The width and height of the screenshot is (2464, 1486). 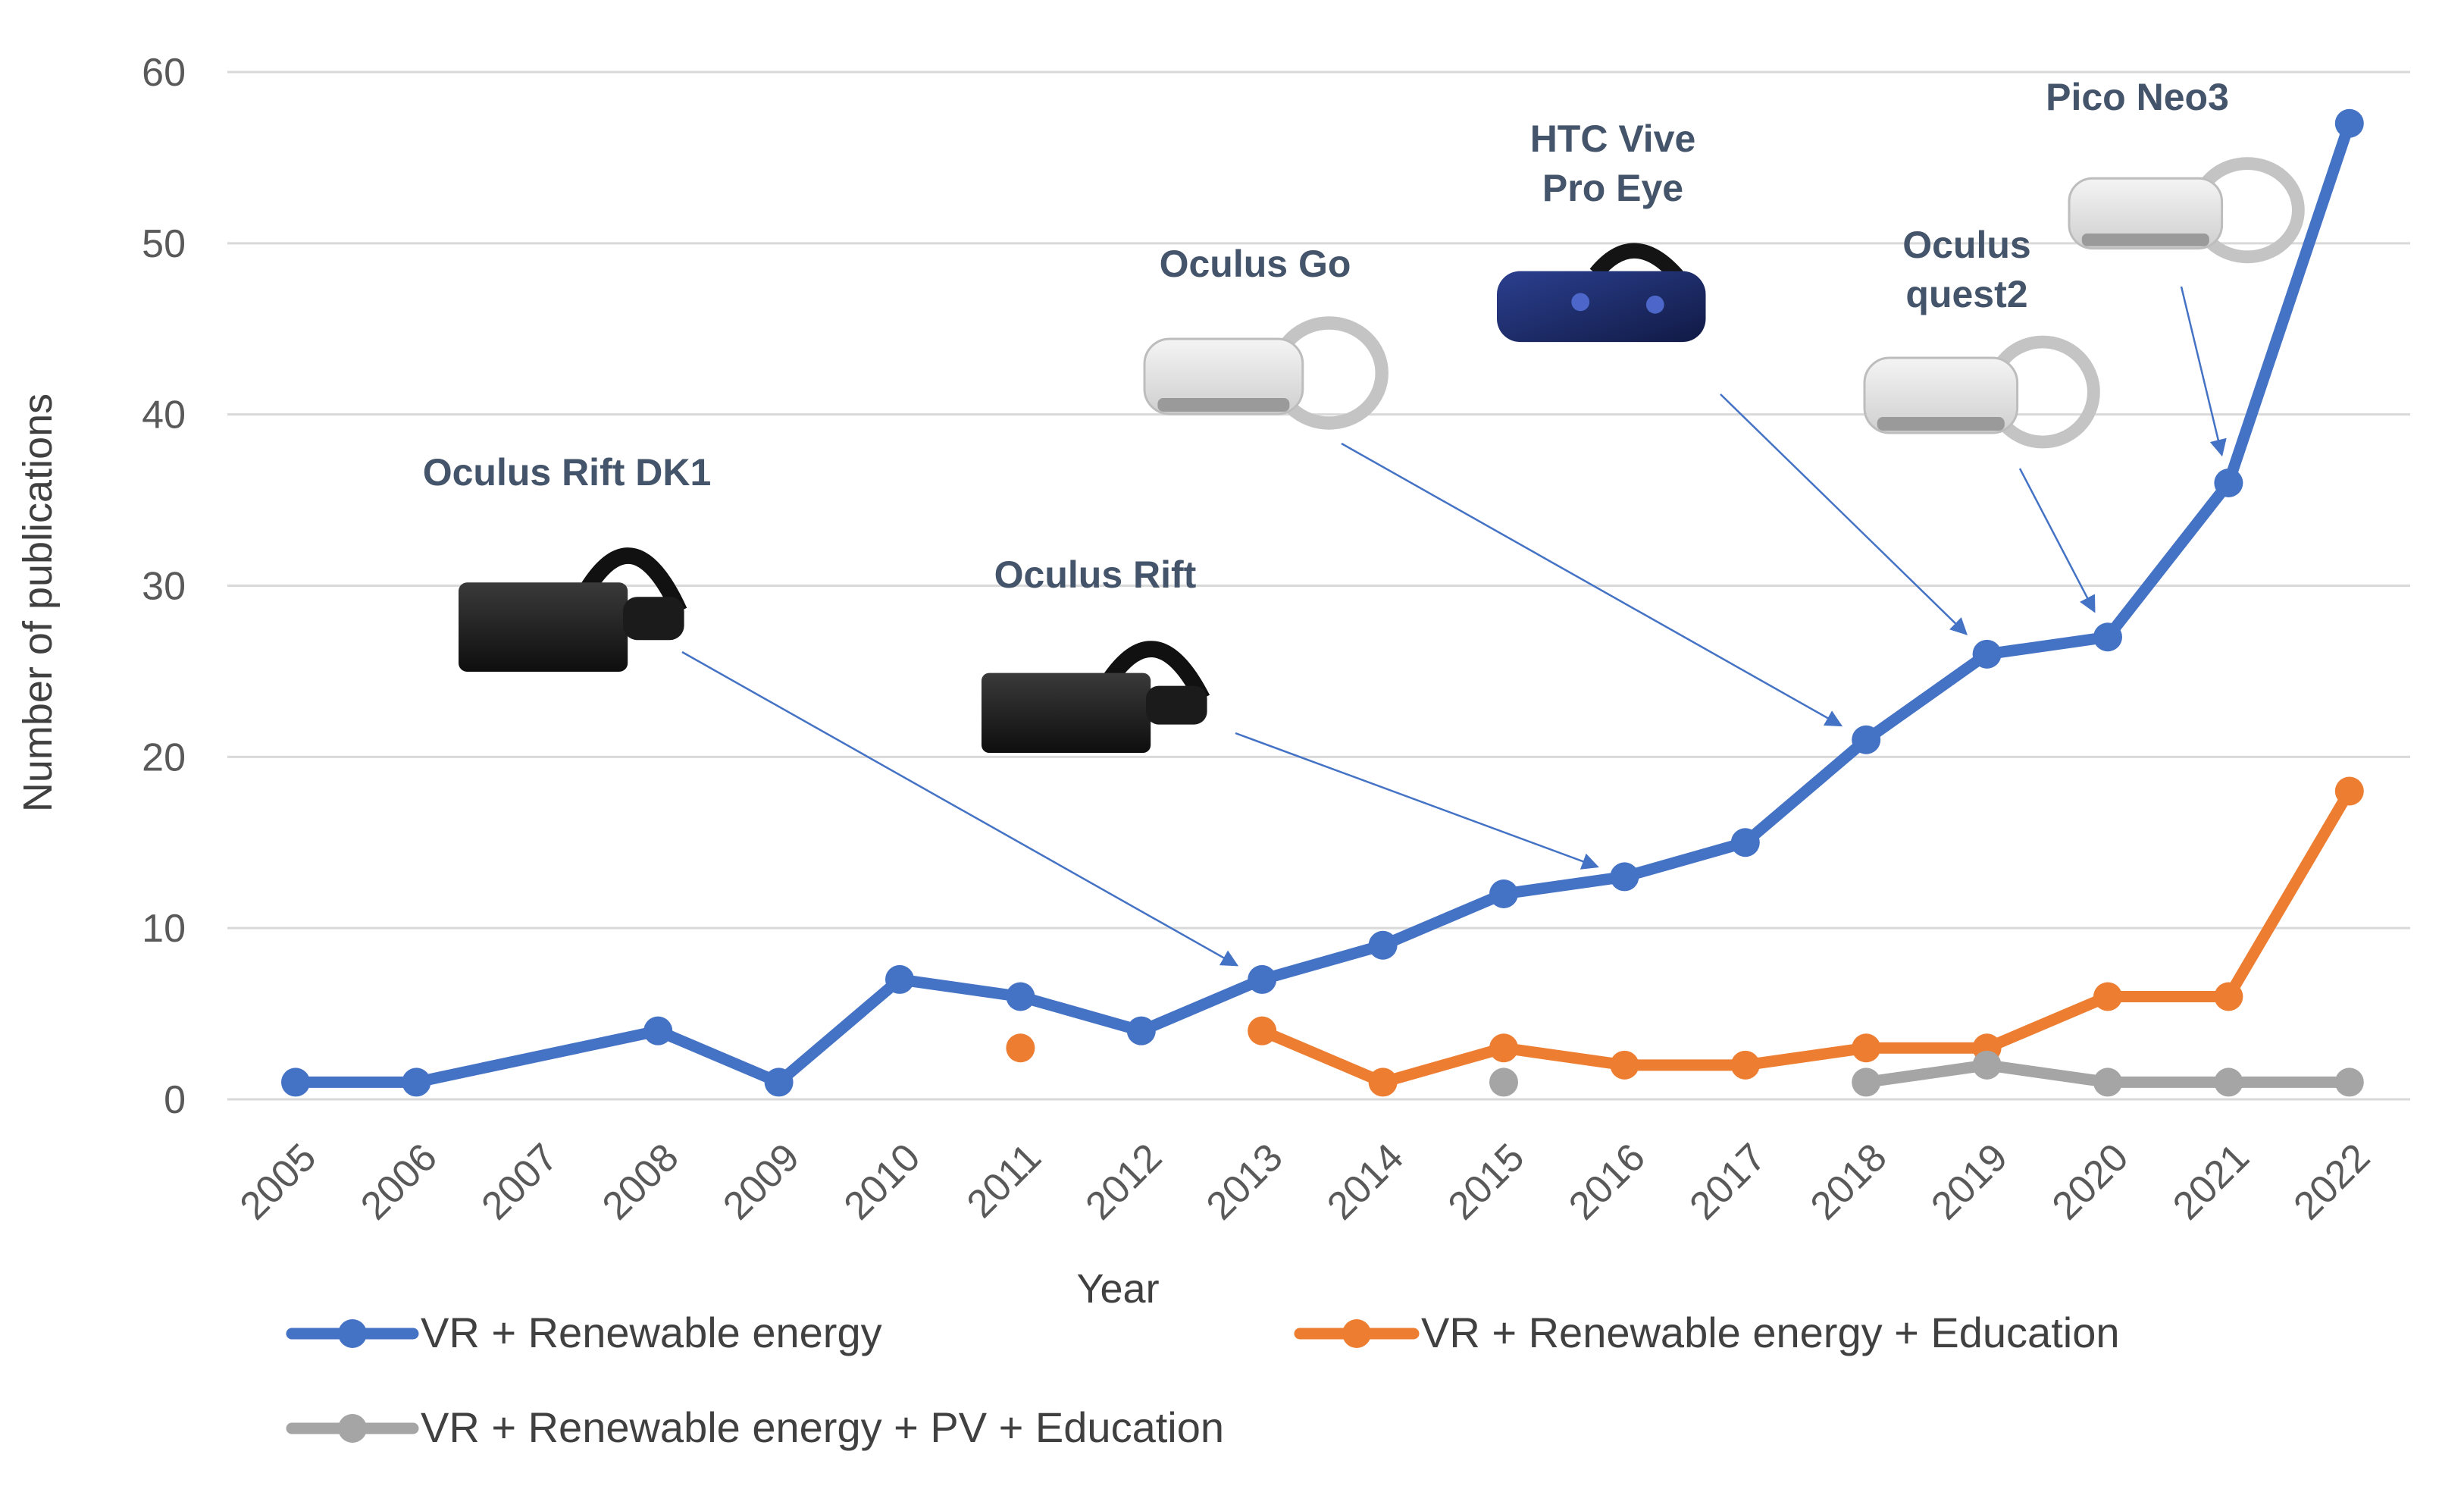 What do you see at coordinates (2211, 1181) in the screenshot?
I see `x-tick-label: 2021` at bounding box center [2211, 1181].